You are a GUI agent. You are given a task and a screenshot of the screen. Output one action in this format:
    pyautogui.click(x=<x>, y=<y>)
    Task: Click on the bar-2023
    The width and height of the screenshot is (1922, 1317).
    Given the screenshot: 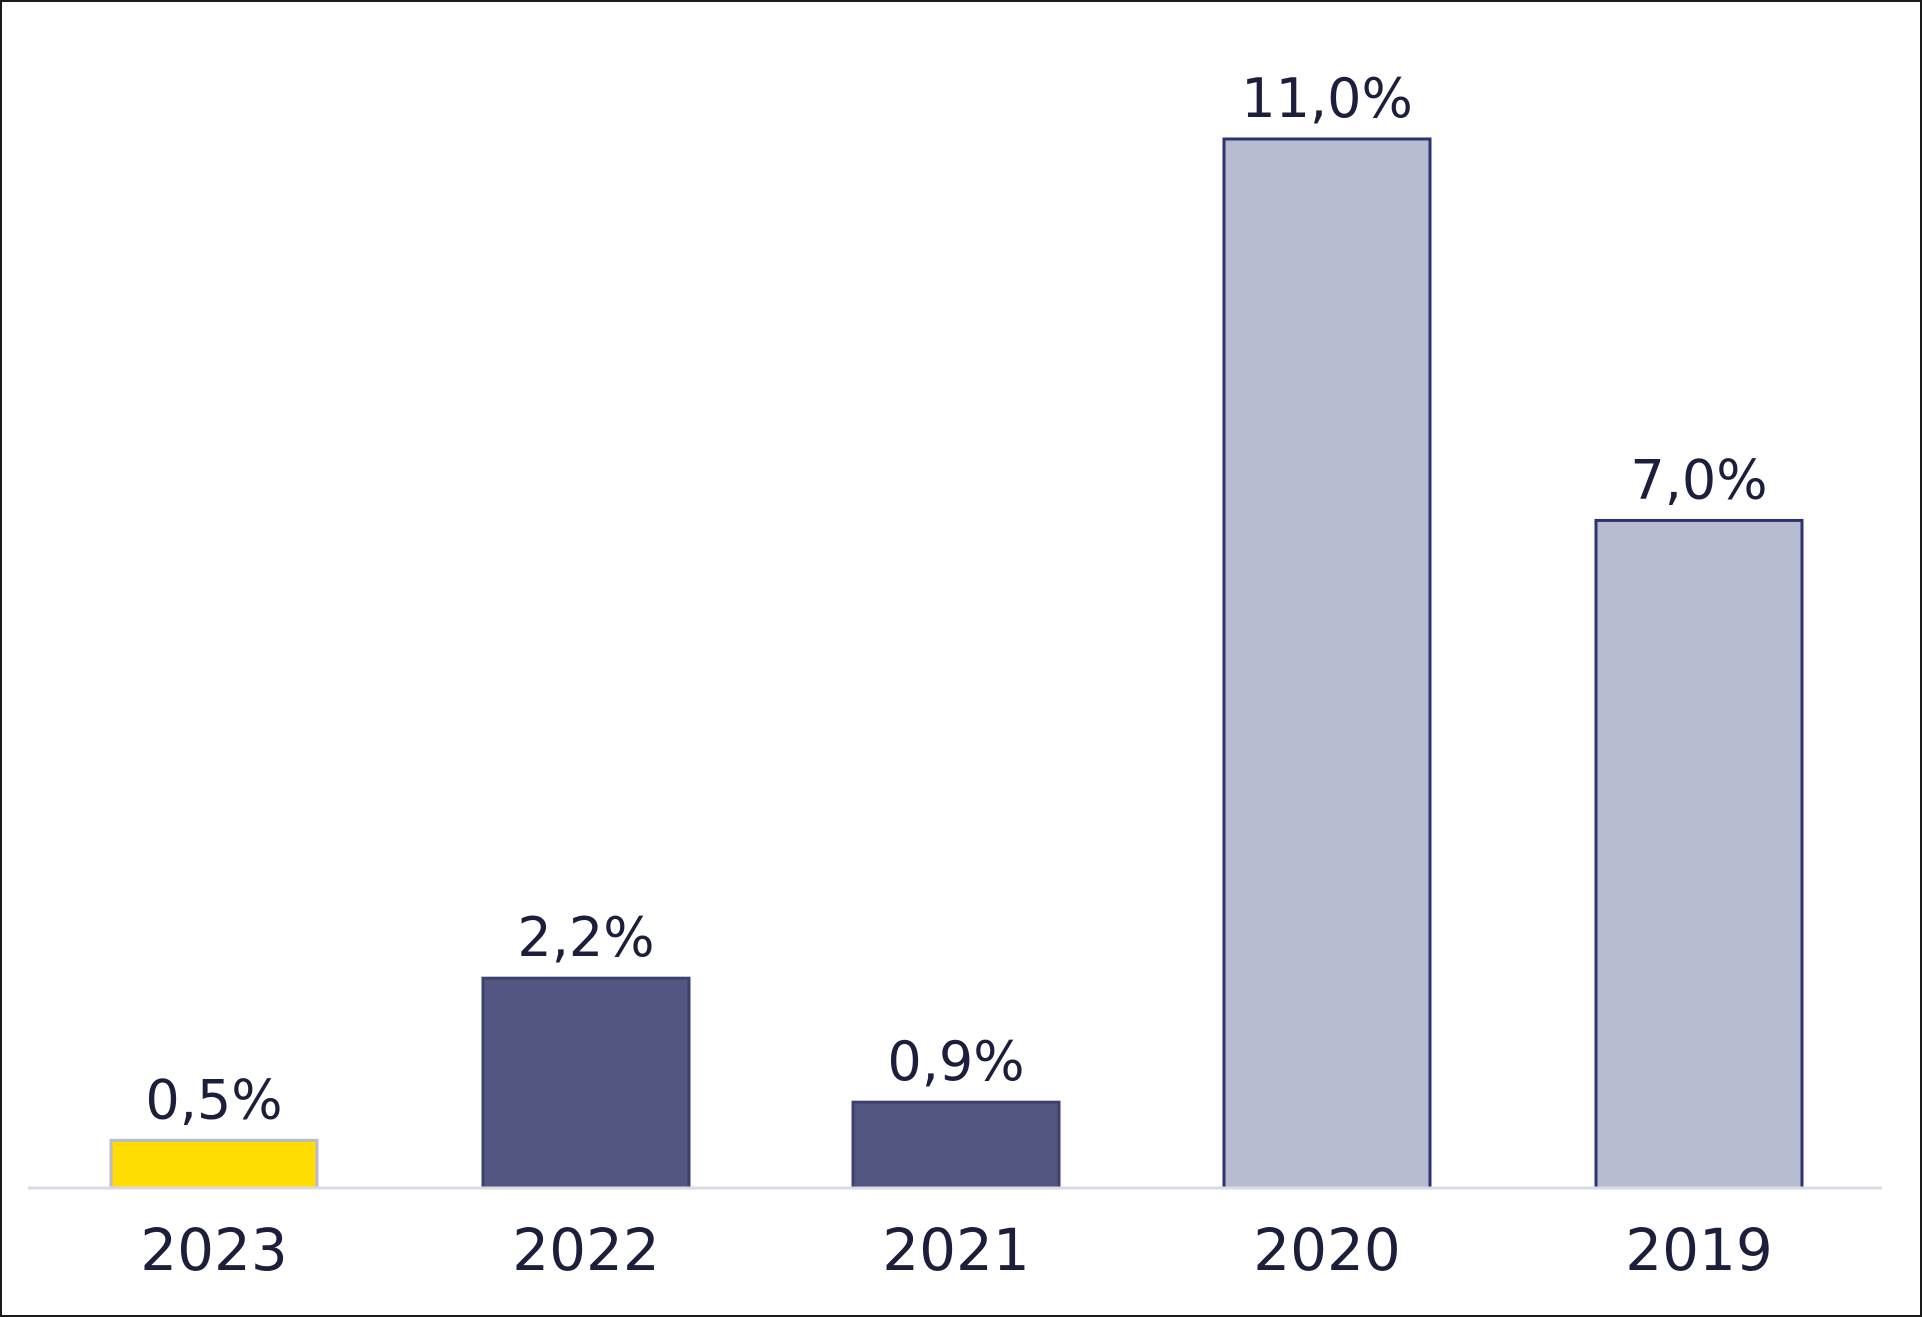 What is the action you would take?
    pyautogui.click(x=214, y=1164)
    